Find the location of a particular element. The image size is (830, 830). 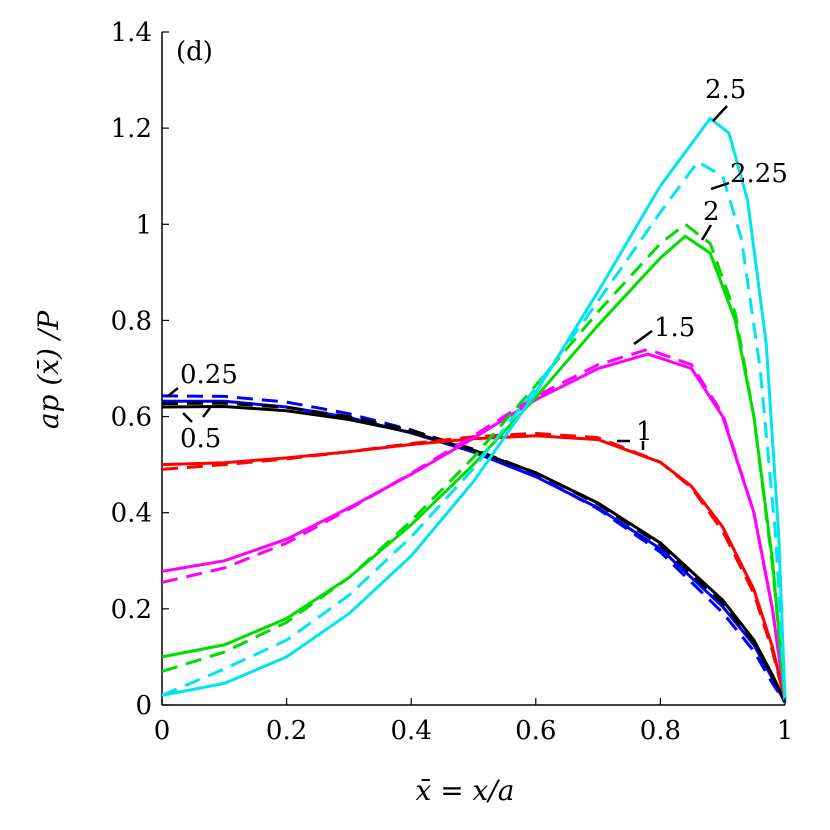

x-tick-label: 0.2 is located at coordinates (286, 731).